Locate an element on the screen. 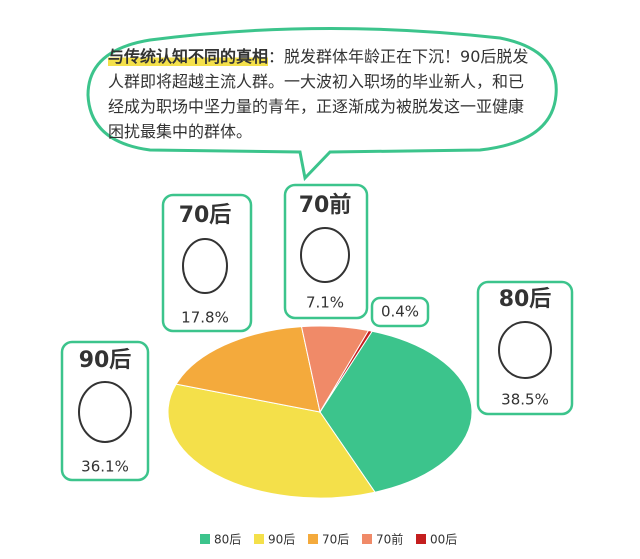  callout-label: 80后 is located at coordinates (525, 299).